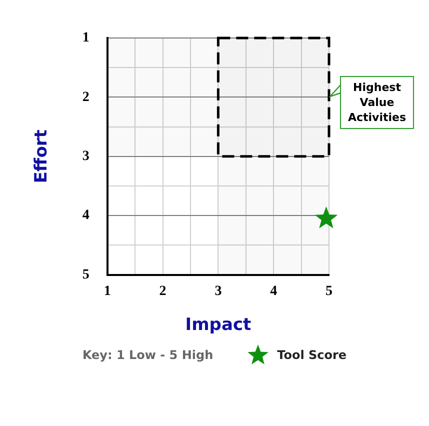 Image resolution: width=429 pixels, height=426 pixels. Describe the element at coordinates (86, 156) in the screenshot. I see `y-tick-label: 3` at that location.